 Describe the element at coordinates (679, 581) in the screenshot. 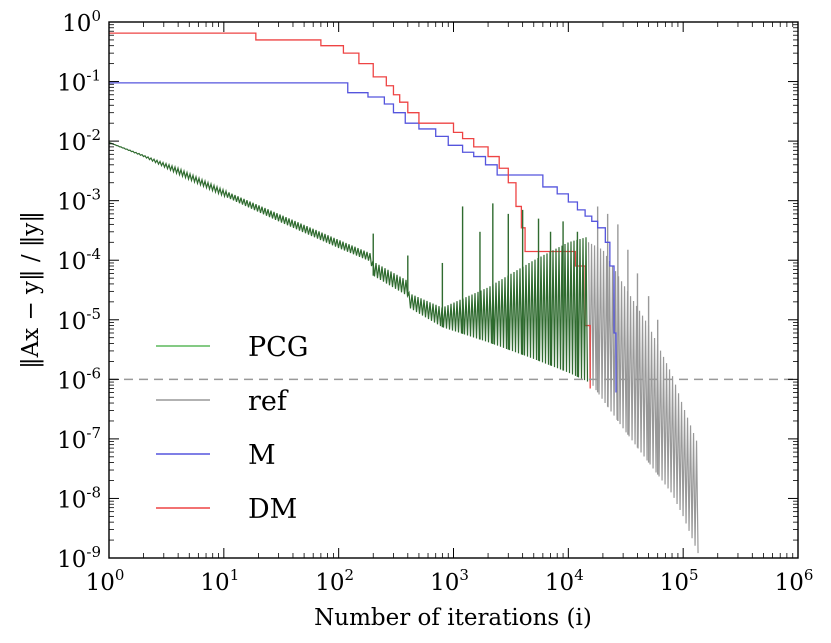

I see `x-tick-label: 10⁵` at that location.